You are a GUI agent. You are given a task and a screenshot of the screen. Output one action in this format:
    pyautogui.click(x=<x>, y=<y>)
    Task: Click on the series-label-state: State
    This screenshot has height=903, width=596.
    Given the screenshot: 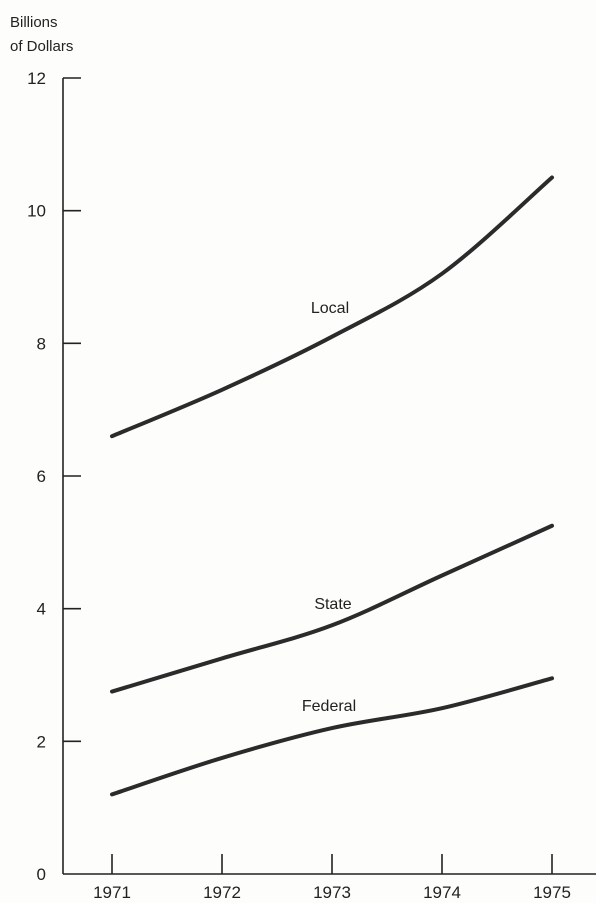 What is the action you would take?
    pyautogui.click(x=332, y=604)
    